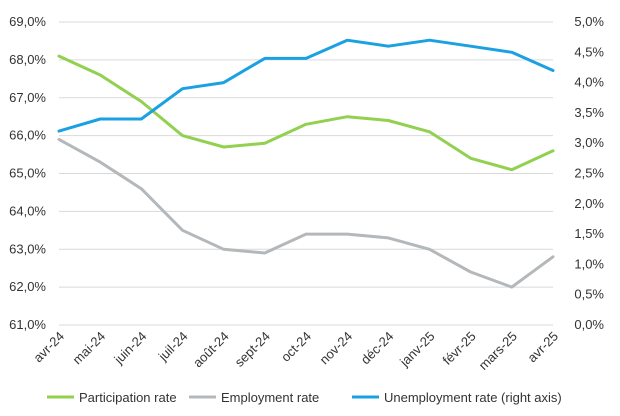 The height and width of the screenshot is (416, 620). What do you see at coordinates (27, 21) in the screenshot?
I see `left-axis-tick-label: 69,0%` at bounding box center [27, 21].